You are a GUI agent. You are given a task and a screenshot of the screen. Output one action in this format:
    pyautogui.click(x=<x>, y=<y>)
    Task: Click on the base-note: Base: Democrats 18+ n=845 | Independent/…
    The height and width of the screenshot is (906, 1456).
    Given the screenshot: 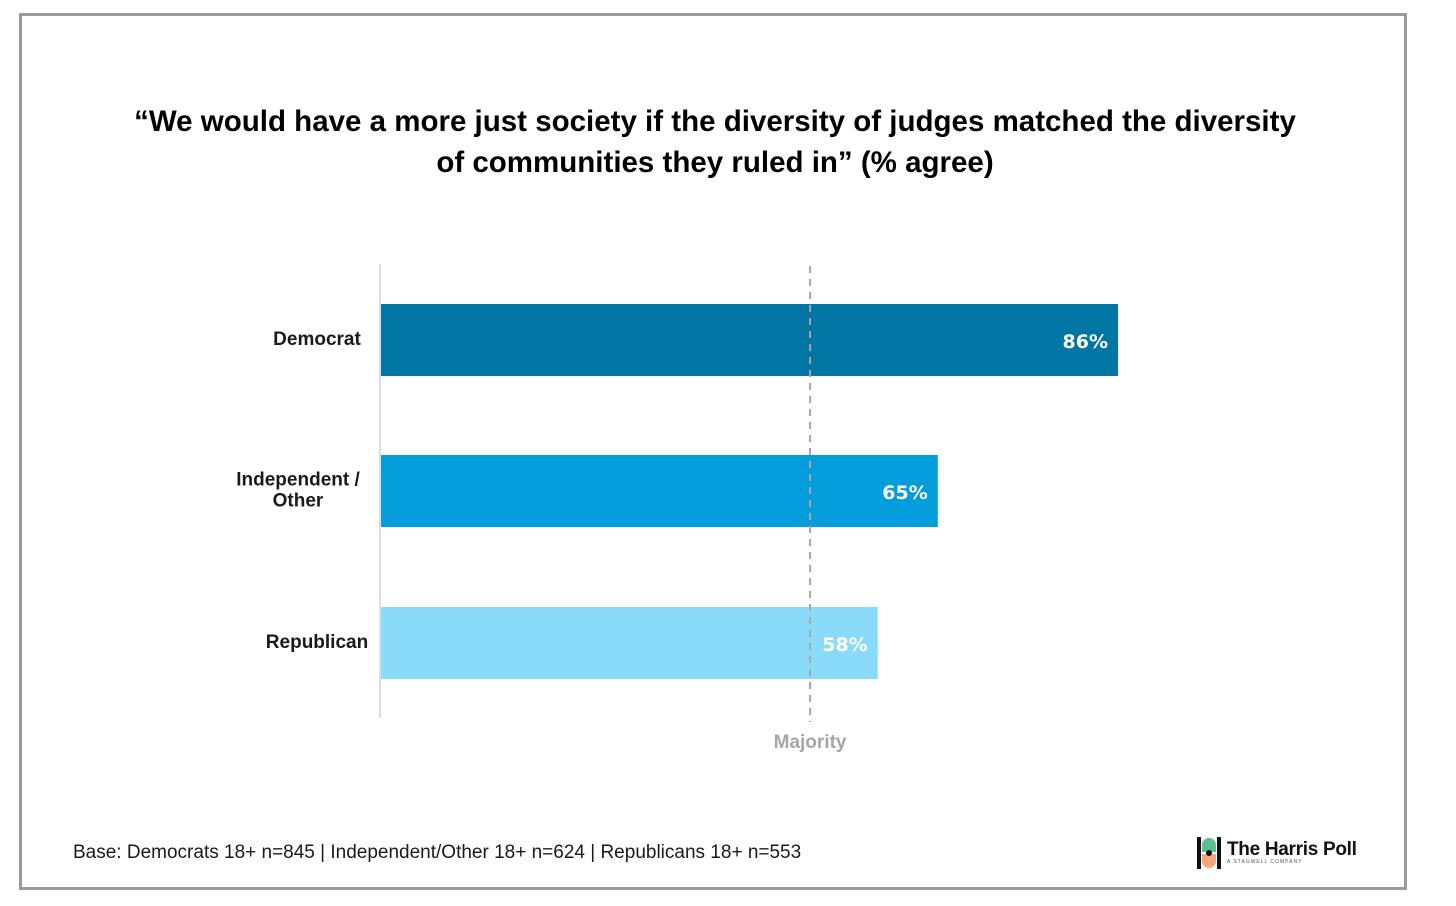 What is the action you would take?
    pyautogui.click(x=437, y=852)
    